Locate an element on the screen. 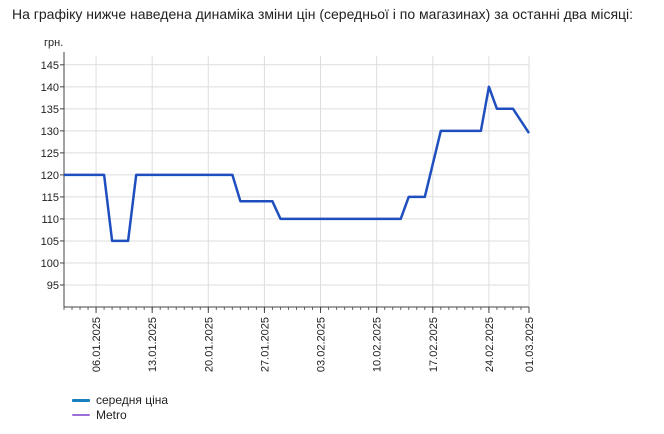 This screenshot has width=664, height=434. legend-label-metro: Metro is located at coordinates (111, 415).